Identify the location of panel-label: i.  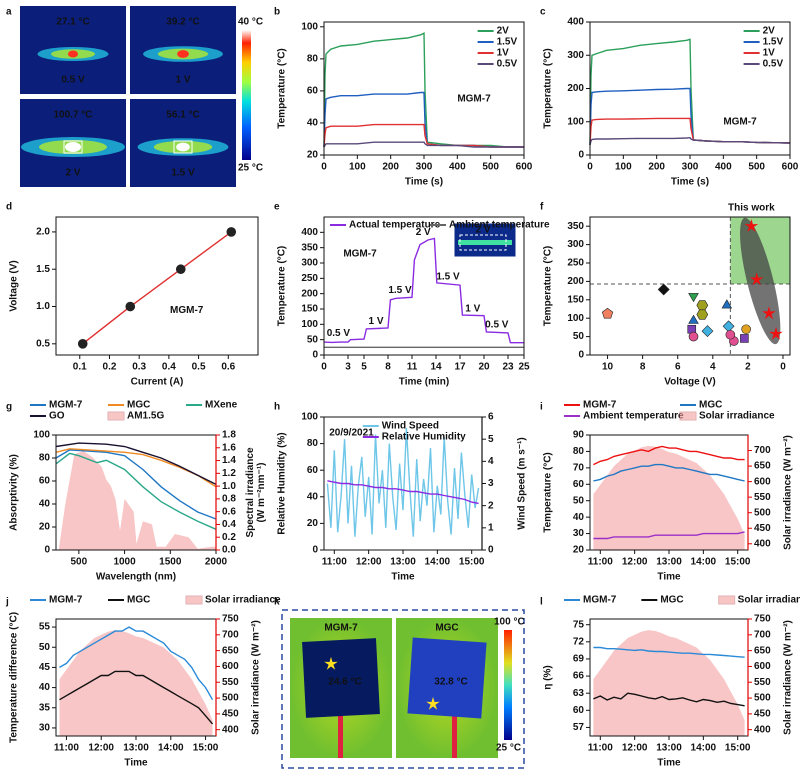
(541, 407).